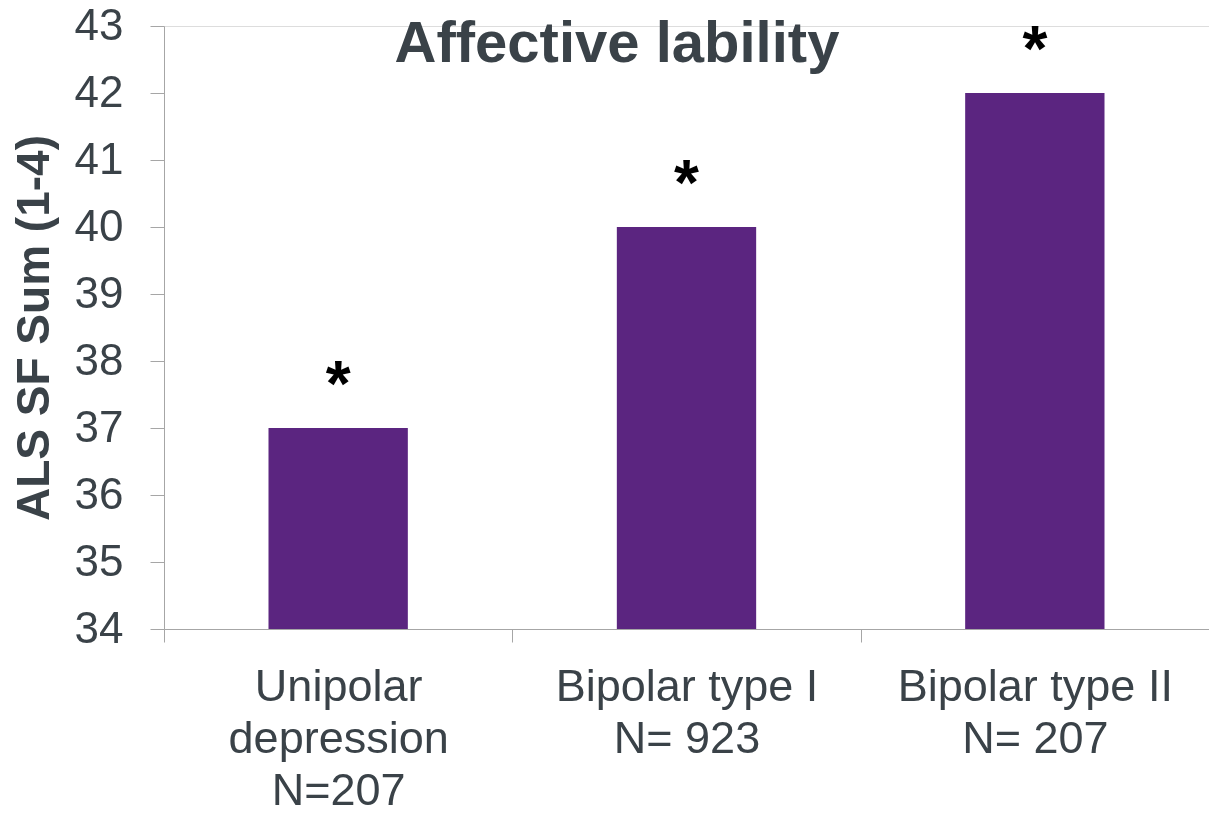  I want to click on y-tick-label: 43, so click(99, 24).